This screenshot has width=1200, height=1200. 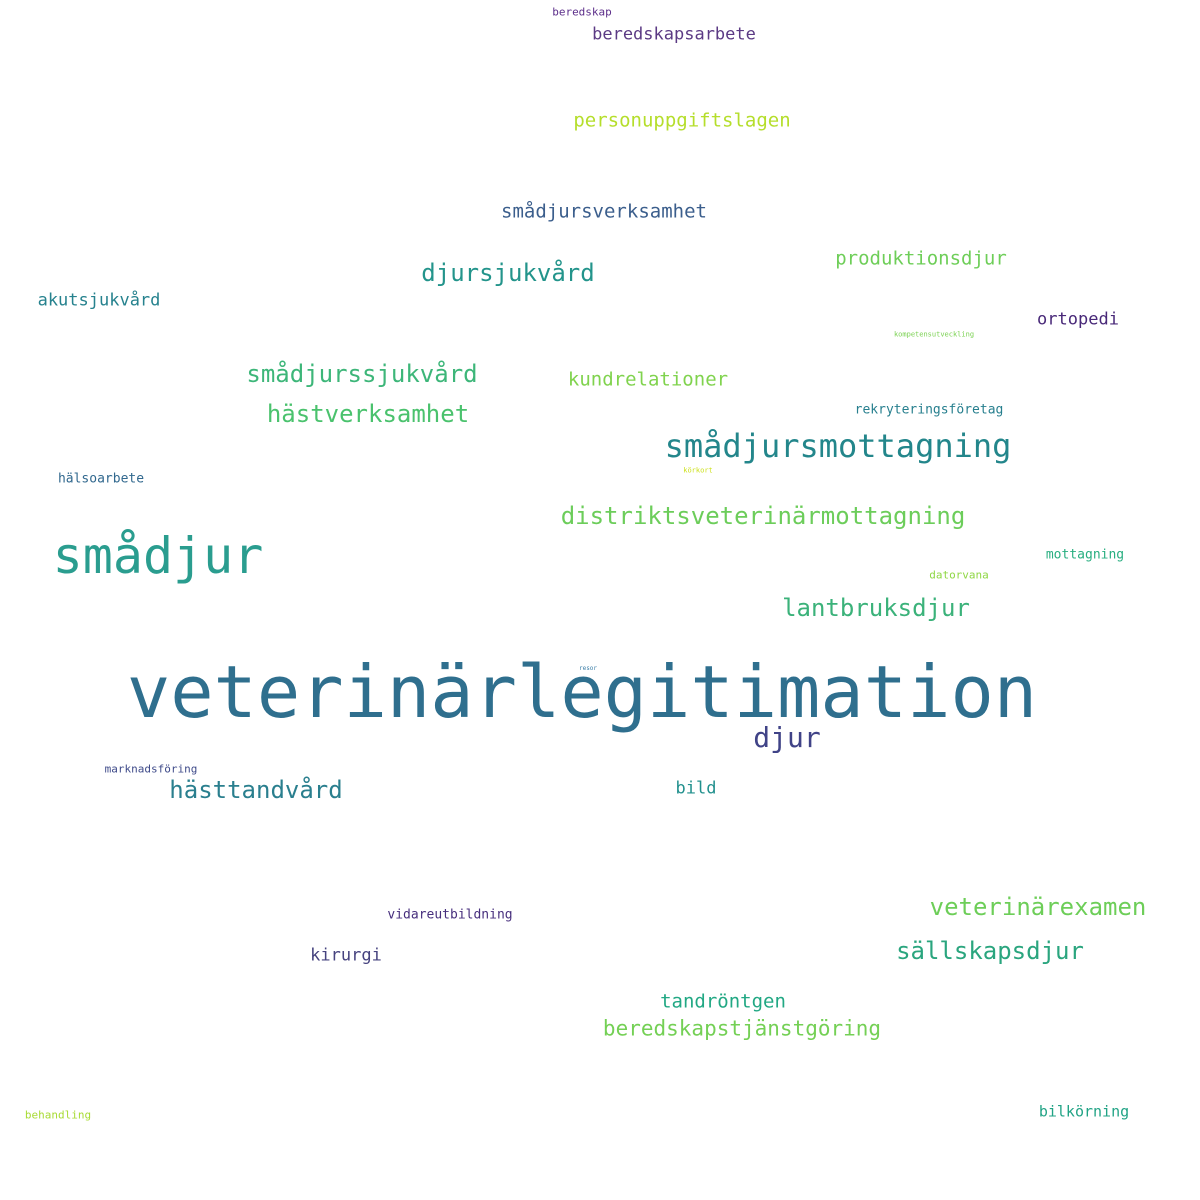 I want to click on word-sallskapsdjur: sällskapsdjur, so click(x=990, y=951).